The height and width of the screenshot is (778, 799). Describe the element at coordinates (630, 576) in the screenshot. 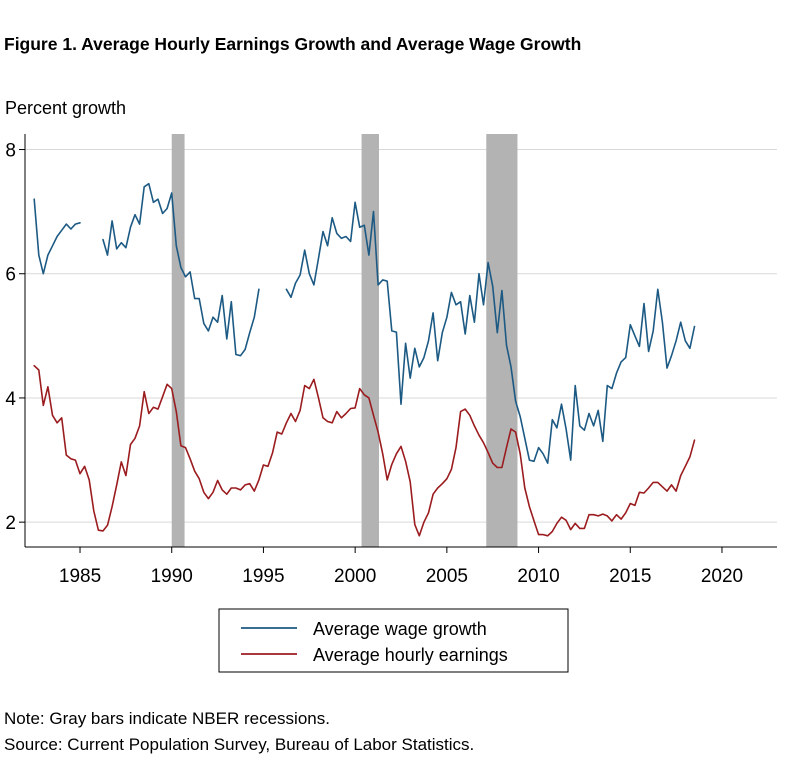

I see `x-tick-label-2015: 2015` at that location.